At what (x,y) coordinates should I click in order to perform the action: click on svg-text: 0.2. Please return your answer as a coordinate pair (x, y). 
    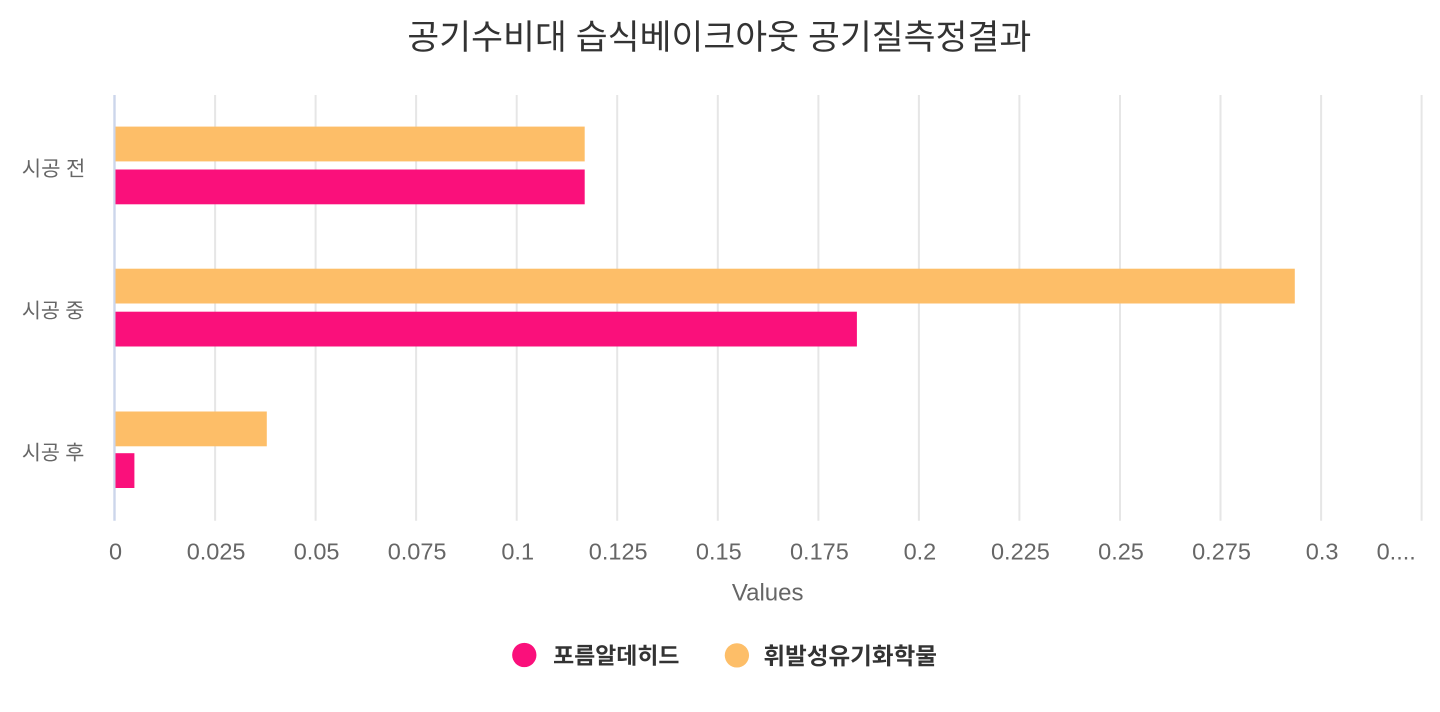
    Looking at the image, I should click on (920, 552).